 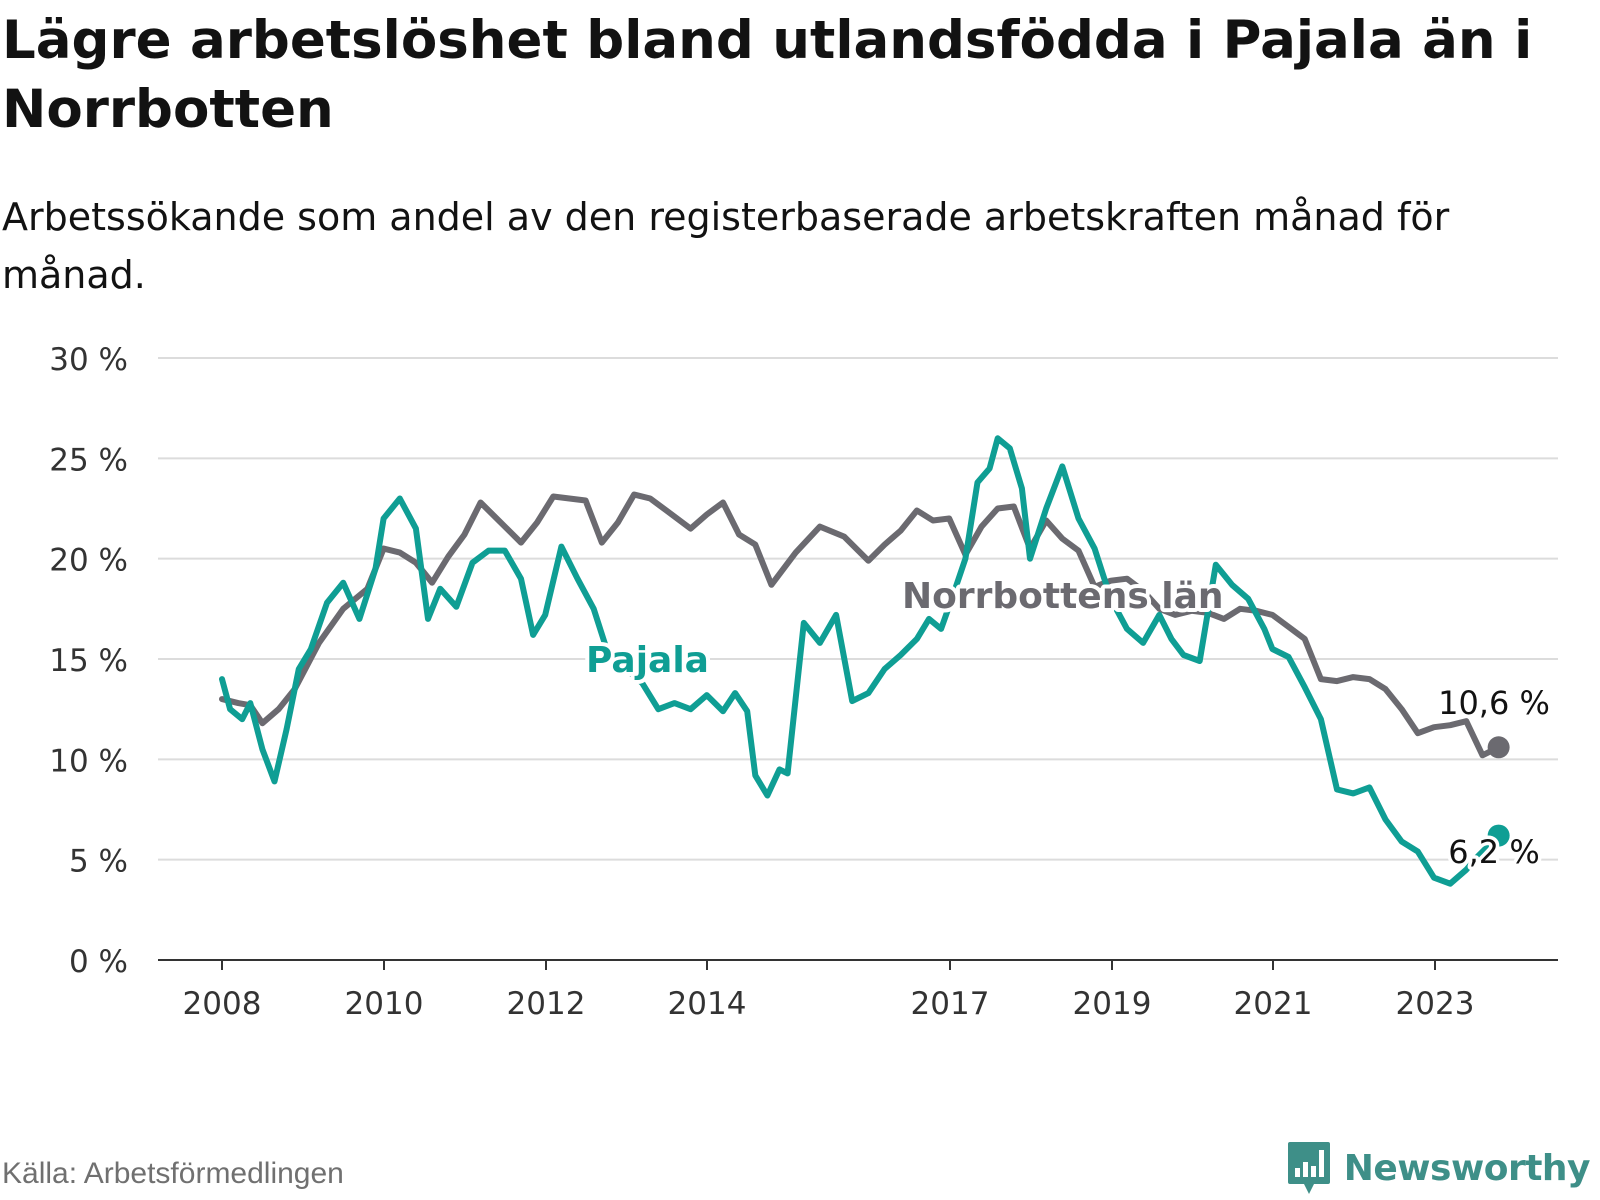 I want to click on end-value-label-pajala: 6,2 %, so click(x=1493, y=852).